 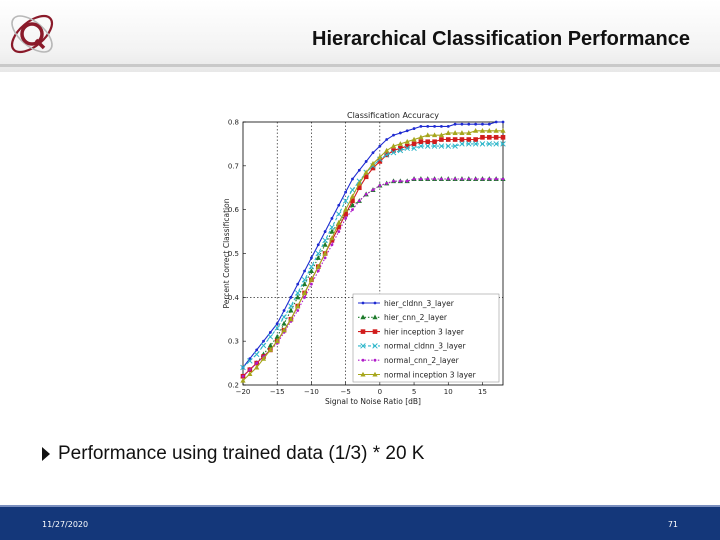 I want to click on q-logo-icon, so click(x=32, y=34).